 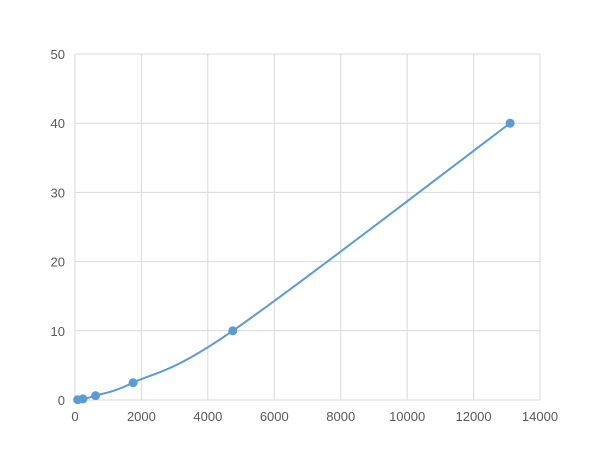 I want to click on y-tick-label: 50, so click(x=58, y=54).